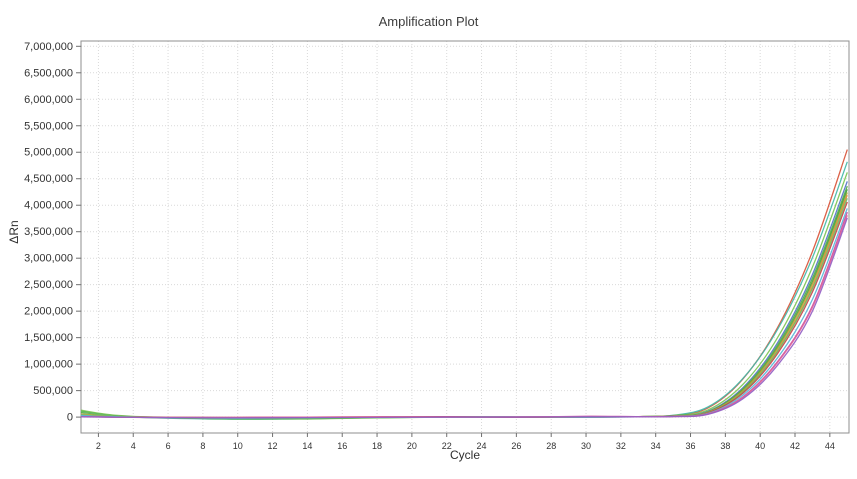  Describe the element at coordinates (464, 455) in the screenshot. I see `x-axis-label: Cycle` at that location.